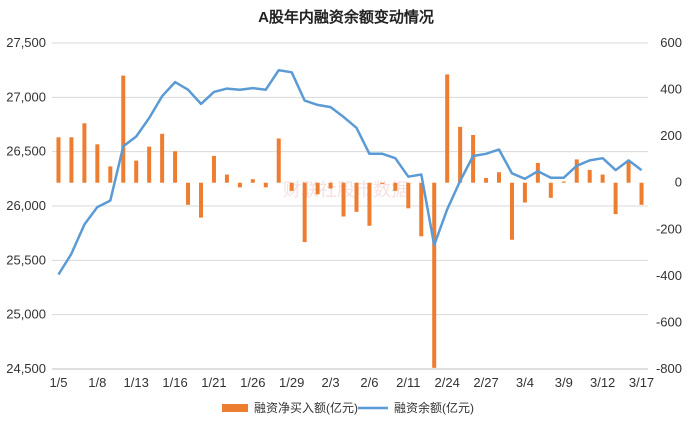 This screenshot has height=430, width=692. What do you see at coordinates (26, 96) in the screenshot?
I see `left-axis-tick-label: 27,000` at bounding box center [26, 96].